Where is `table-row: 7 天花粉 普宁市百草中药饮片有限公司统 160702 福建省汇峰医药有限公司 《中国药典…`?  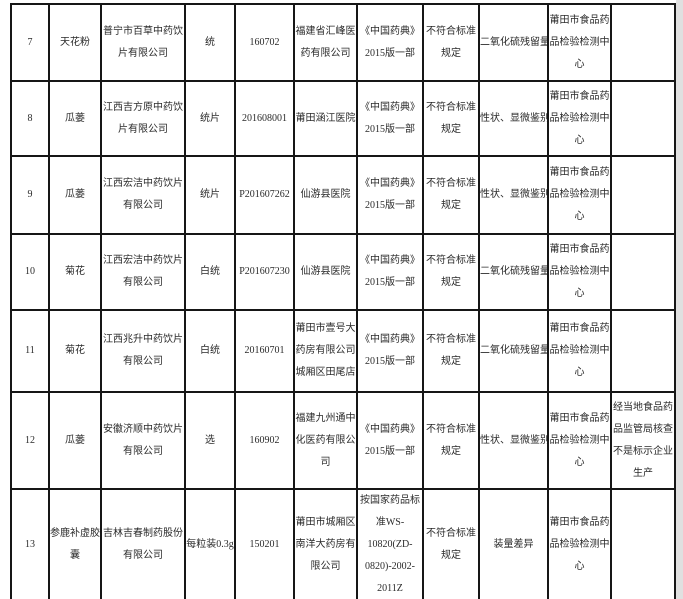 table-row: 7 天花粉 普宁市百草中药饮片有限公司统 160702 福建省汇峰医药有限公司 《中国药典… is located at coordinates (343, 42).